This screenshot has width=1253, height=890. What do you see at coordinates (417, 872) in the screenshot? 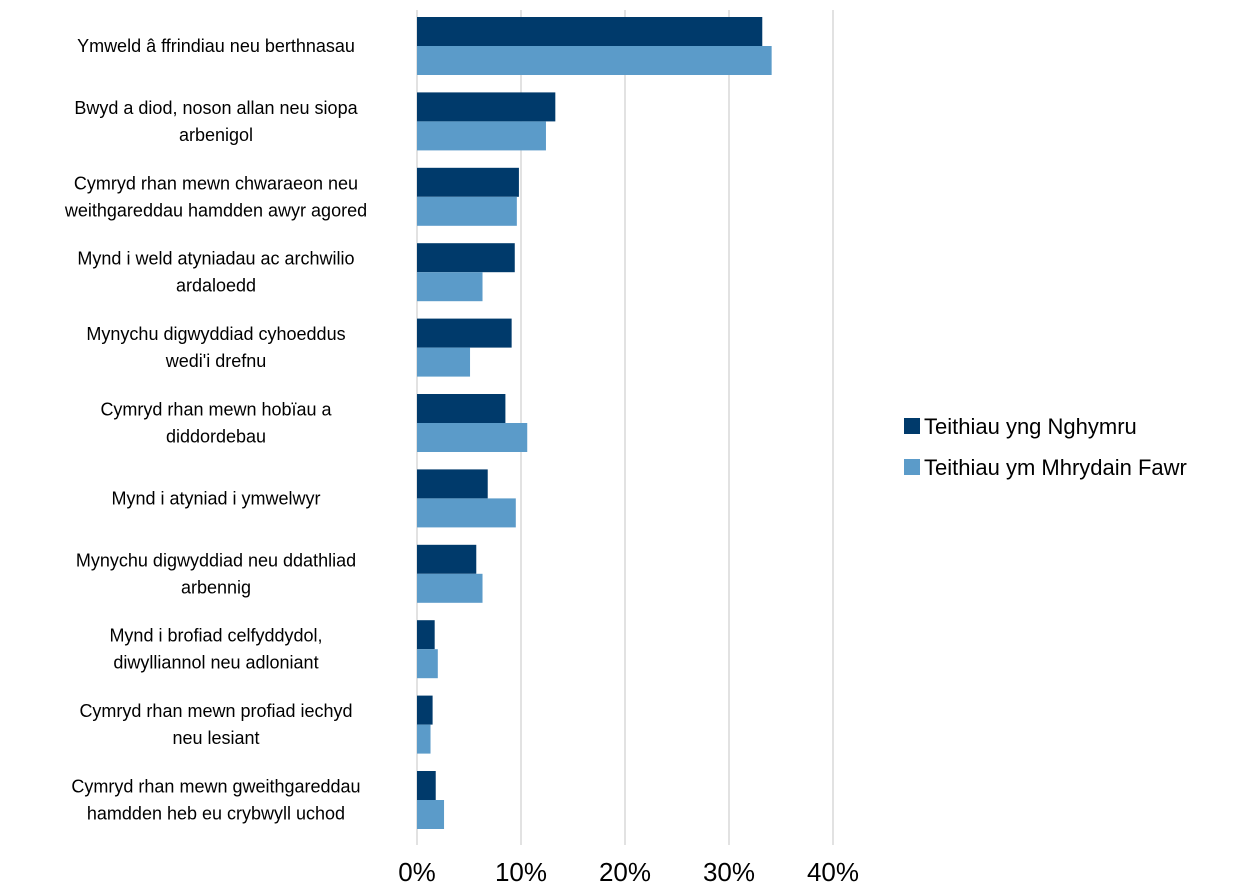
I see `x-tick-label: 0%` at bounding box center [417, 872].